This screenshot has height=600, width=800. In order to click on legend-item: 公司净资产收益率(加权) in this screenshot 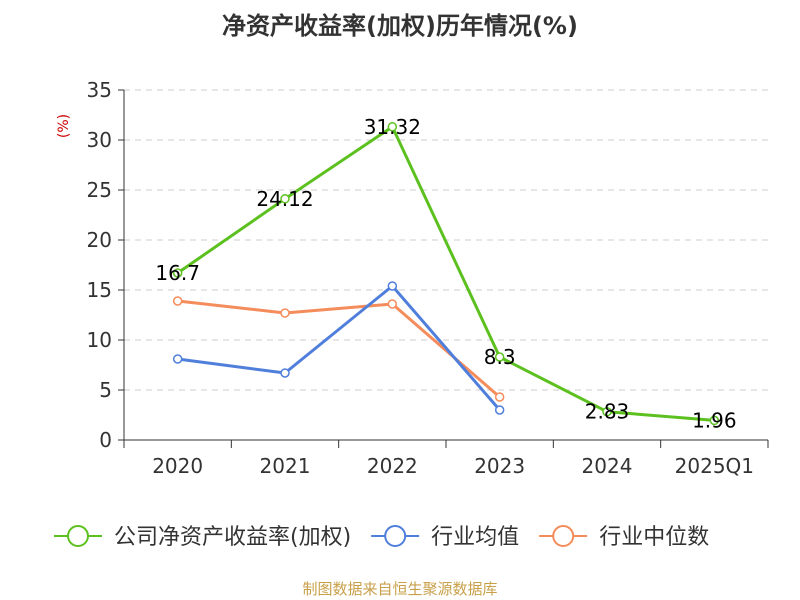, I will do `click(202, 537)`.